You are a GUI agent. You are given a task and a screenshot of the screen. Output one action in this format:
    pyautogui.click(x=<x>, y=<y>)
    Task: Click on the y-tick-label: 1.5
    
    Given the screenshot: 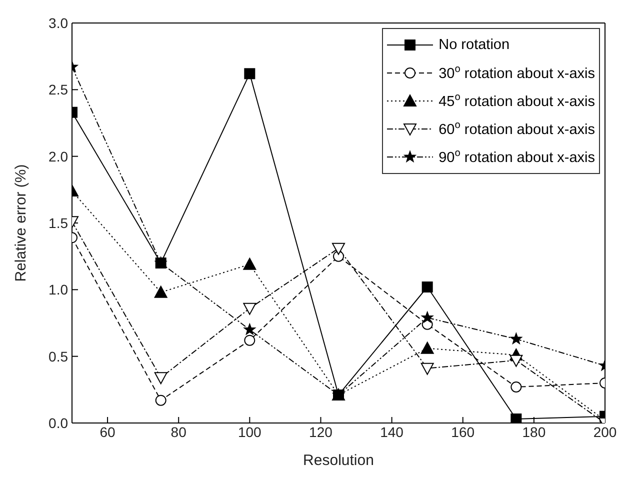 What is the action you would take?
    pyautogui.click(x=58, y=222)
    